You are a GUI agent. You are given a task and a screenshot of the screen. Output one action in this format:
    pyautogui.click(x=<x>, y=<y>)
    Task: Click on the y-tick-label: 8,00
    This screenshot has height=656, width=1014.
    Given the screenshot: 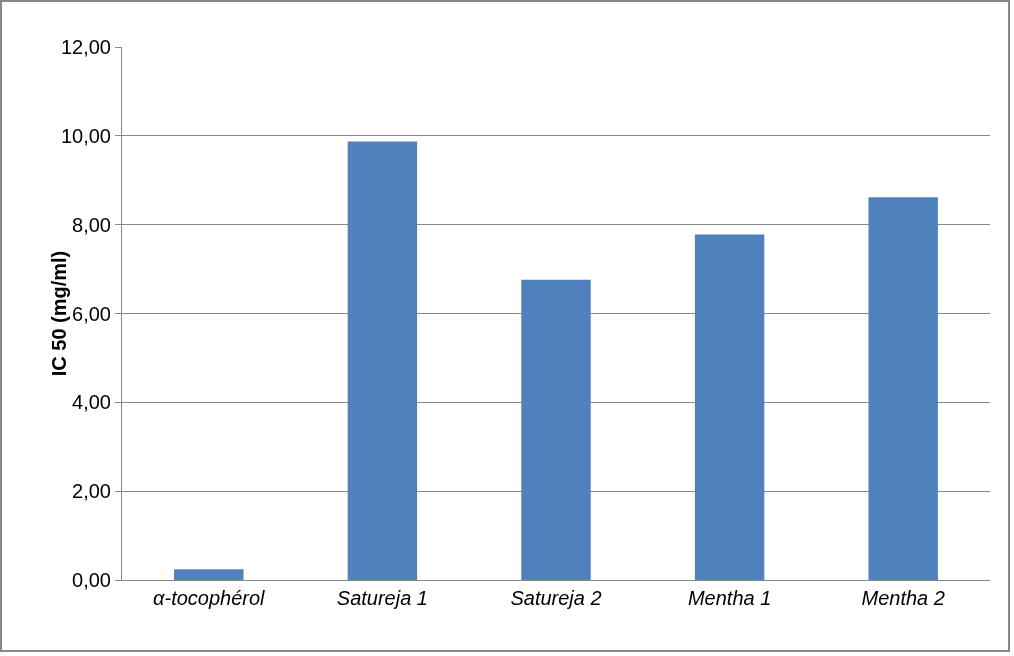 What is the action you would take?
    pyautogui.click(x=91, y=224)
    